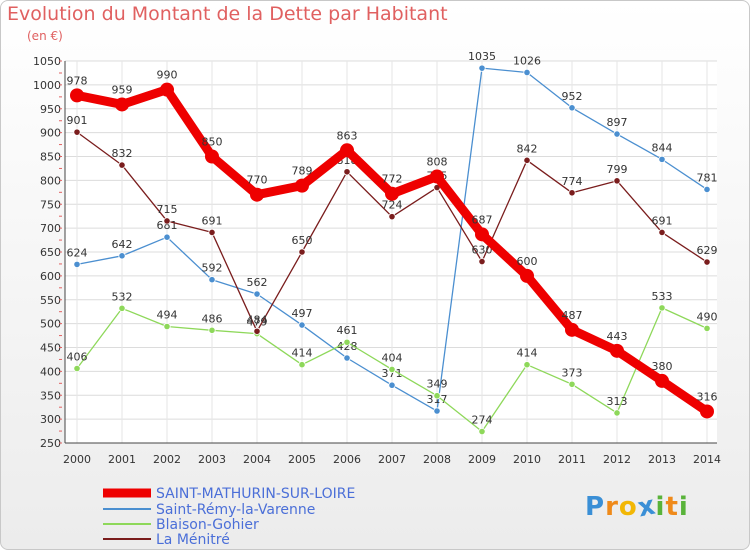 This screenshot has height=550, width=750. Describe the element at coordinates (347, 135) in the screenshot. I see `data-label-0: 863` at that location.